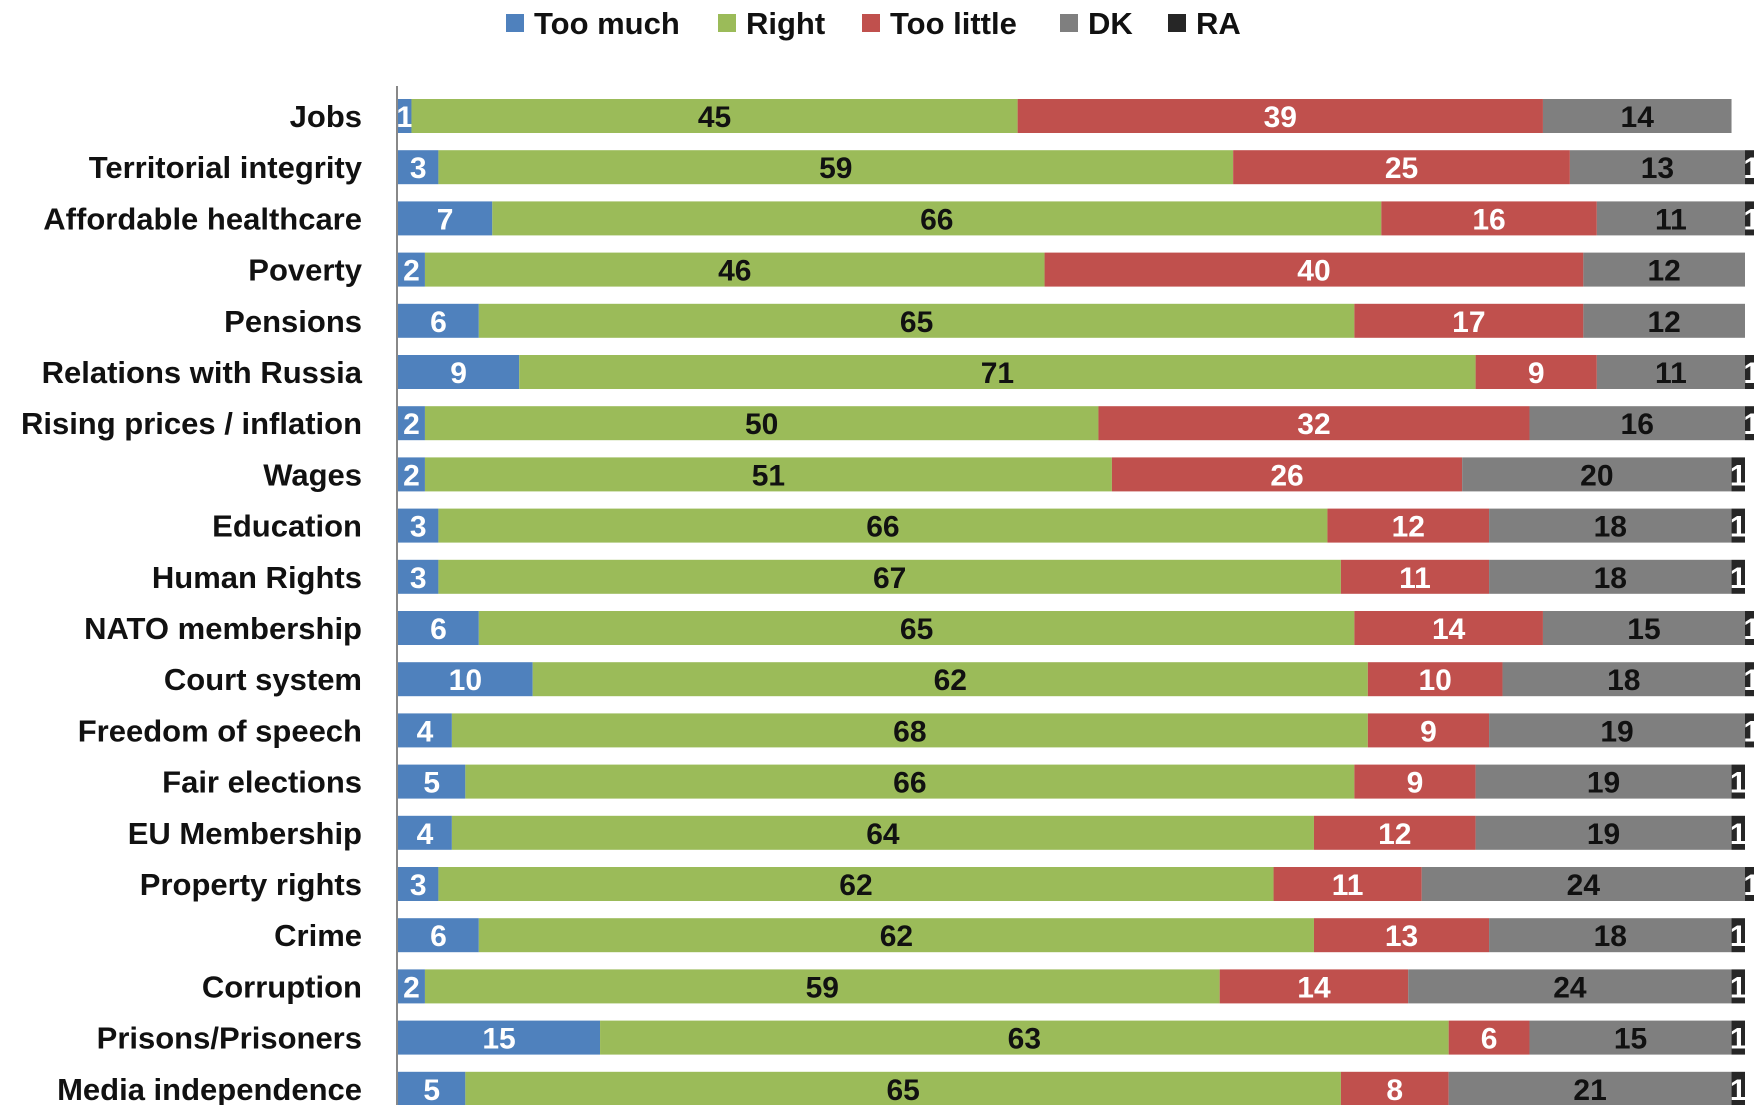  Describe the element at coordinates (1313, 271) in the screenshot. I see `data-label-too-little: 40` at that location.